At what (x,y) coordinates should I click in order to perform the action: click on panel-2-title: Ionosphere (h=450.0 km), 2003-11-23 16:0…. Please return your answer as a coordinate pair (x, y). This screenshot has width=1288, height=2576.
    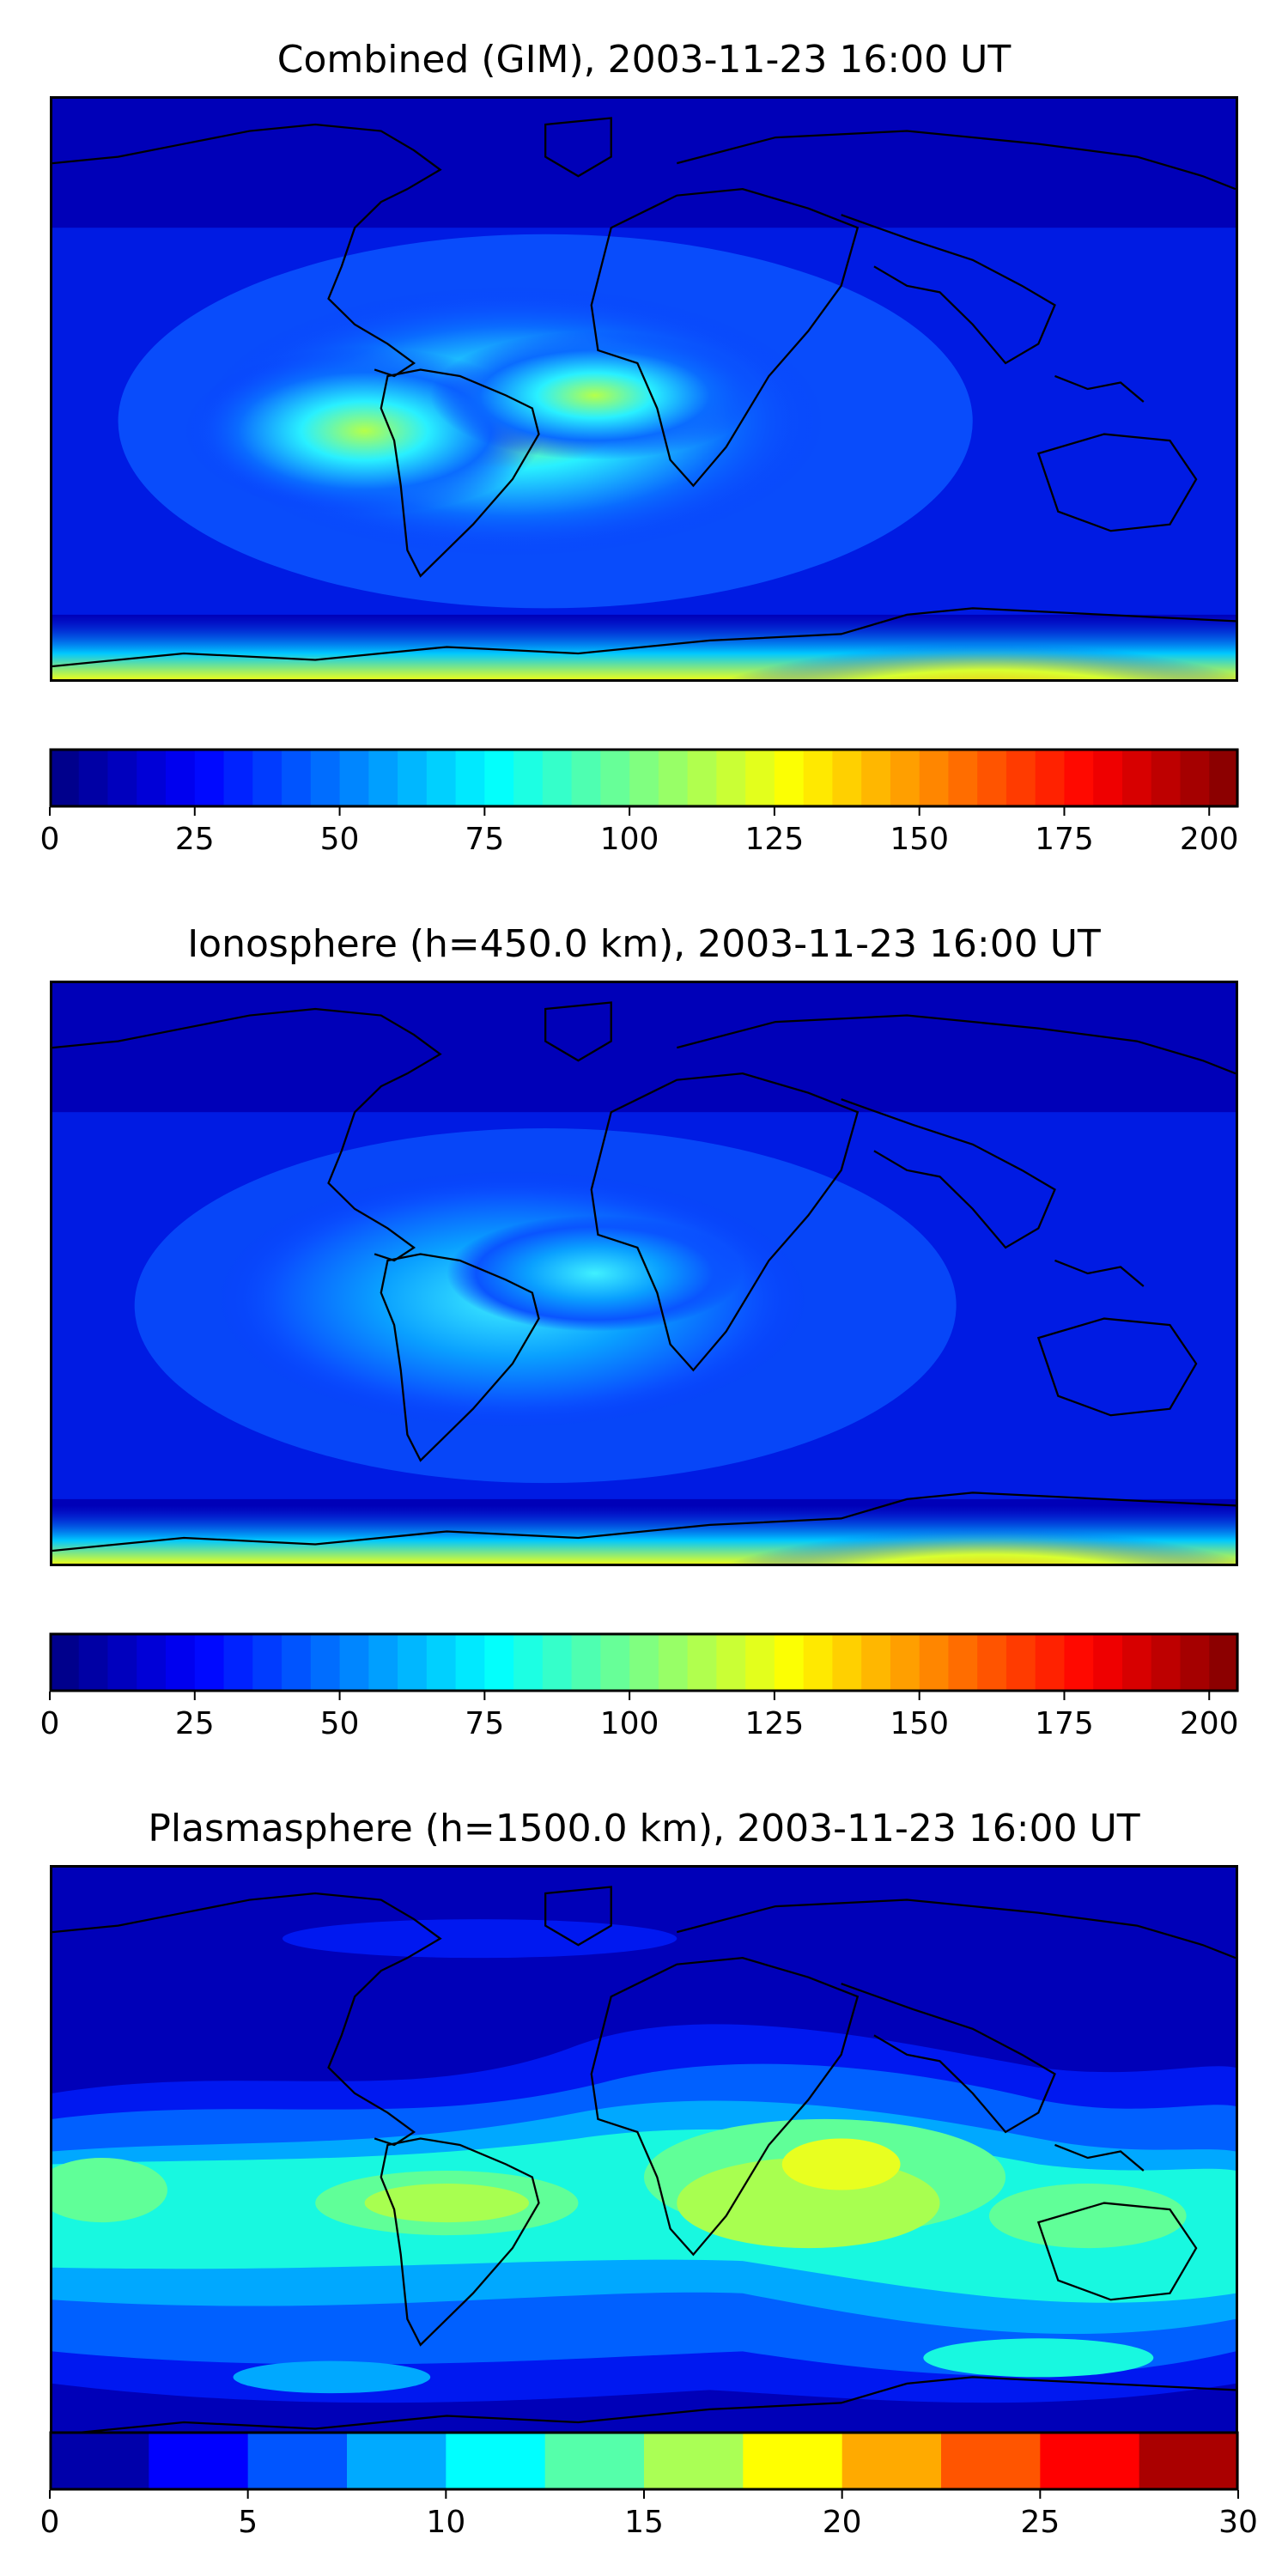
    Looking at the image, I should click on (644, 944).